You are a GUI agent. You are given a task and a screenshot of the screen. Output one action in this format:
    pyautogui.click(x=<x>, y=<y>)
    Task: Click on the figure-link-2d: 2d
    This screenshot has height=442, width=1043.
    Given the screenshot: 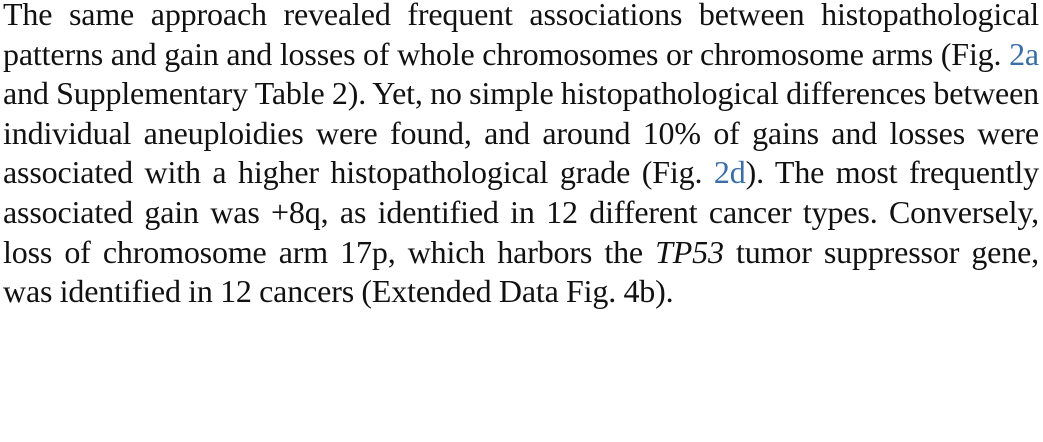 What is the action you would take?
    pyautogui.click(x=729, y=172)
    